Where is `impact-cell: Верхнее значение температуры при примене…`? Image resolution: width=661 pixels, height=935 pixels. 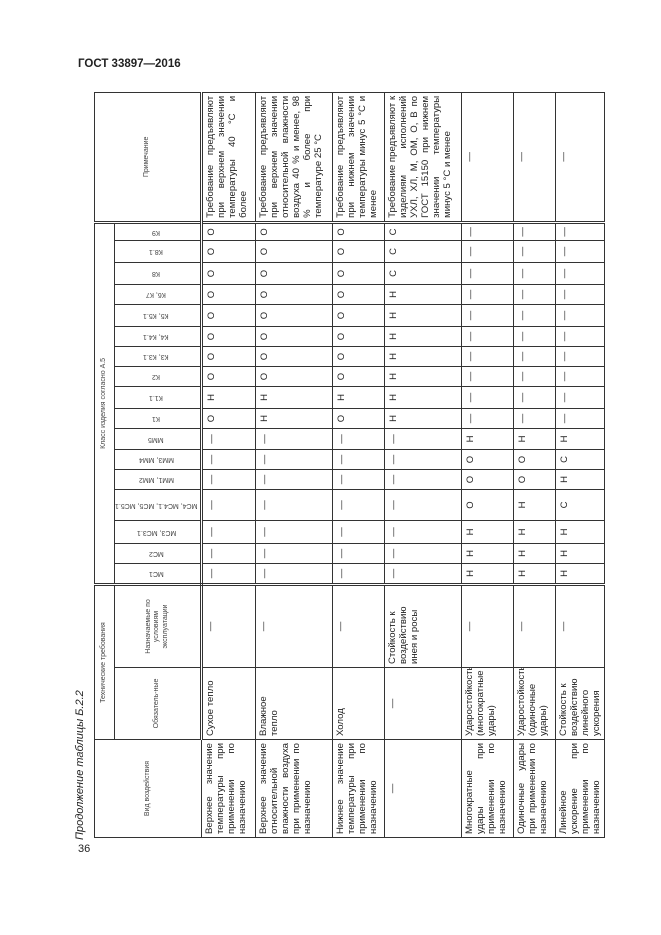
impact-cell: Верхнее значение температуры при примене… is located at coordinates (228, 788).